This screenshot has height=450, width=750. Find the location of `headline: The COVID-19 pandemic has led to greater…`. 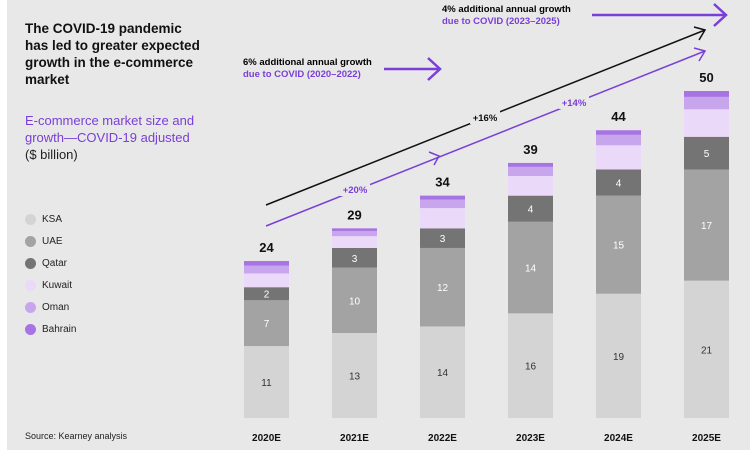

headline: The COVID-19 pandemic has led to greater… is located at coordinates (112, 54).